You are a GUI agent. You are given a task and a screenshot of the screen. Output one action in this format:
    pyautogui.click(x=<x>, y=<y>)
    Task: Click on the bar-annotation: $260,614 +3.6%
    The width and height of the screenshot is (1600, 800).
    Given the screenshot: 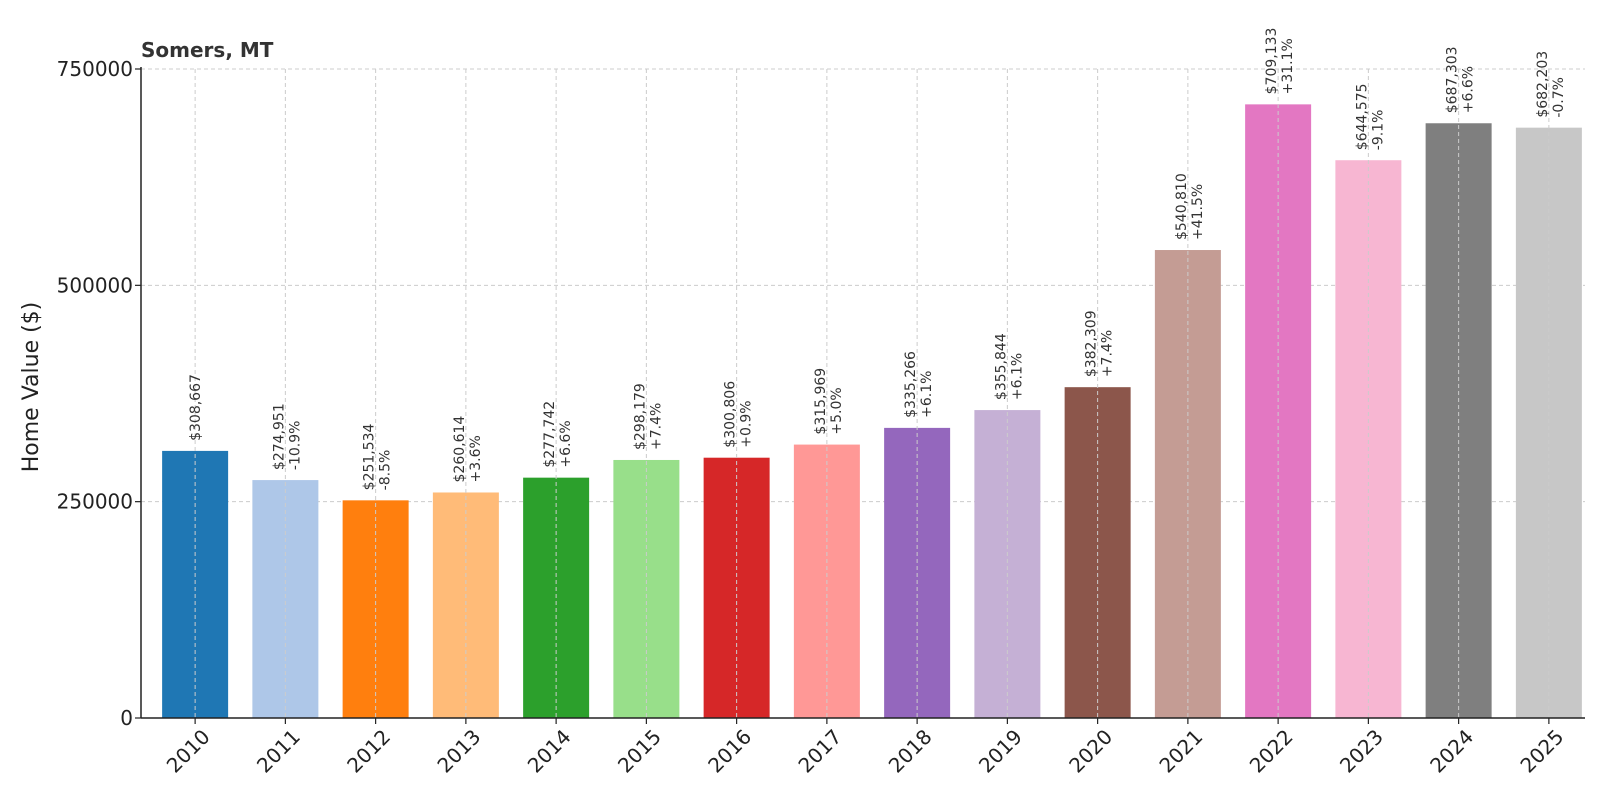 What is the action you would take?
    pyautogui.click(x=468, y=449)
    